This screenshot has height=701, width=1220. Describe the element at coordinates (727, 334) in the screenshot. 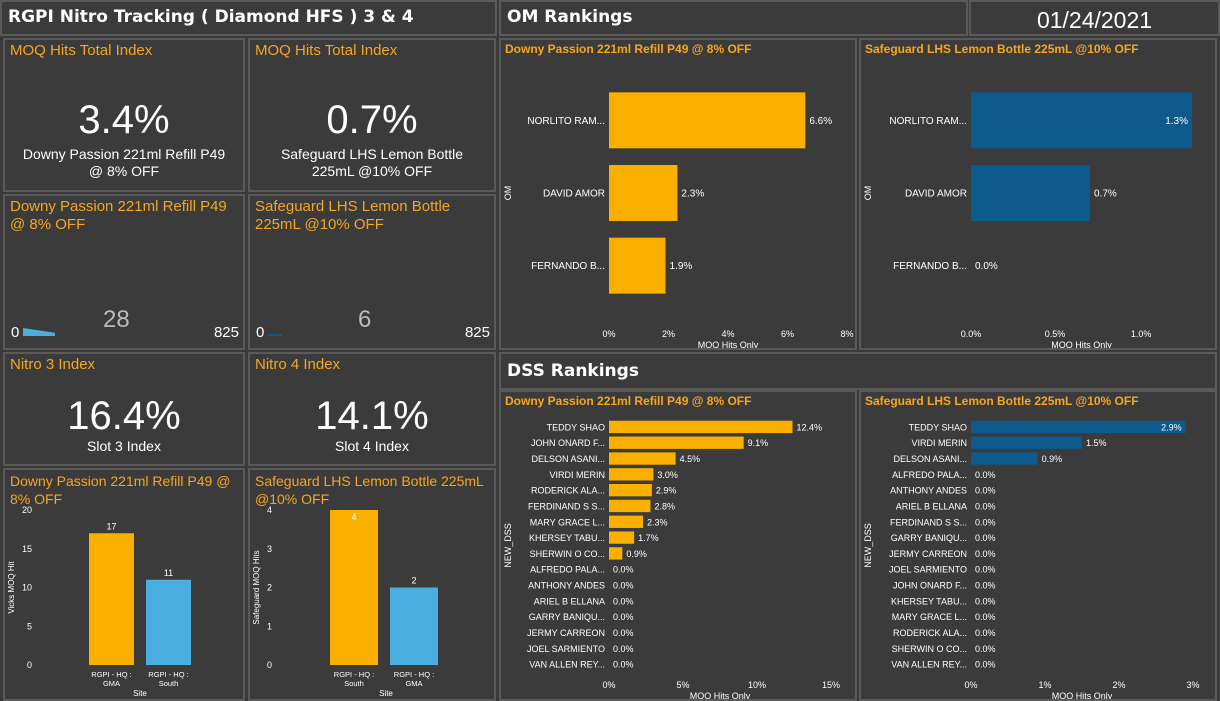

I see `x-tick-label: 4%` at that location.